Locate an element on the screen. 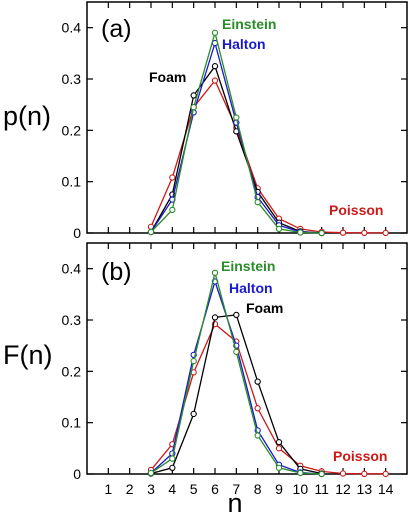 The height and width of the screenshot is (514, 416). x-tick-label-6: 7 is located at coordinates (236, 489).